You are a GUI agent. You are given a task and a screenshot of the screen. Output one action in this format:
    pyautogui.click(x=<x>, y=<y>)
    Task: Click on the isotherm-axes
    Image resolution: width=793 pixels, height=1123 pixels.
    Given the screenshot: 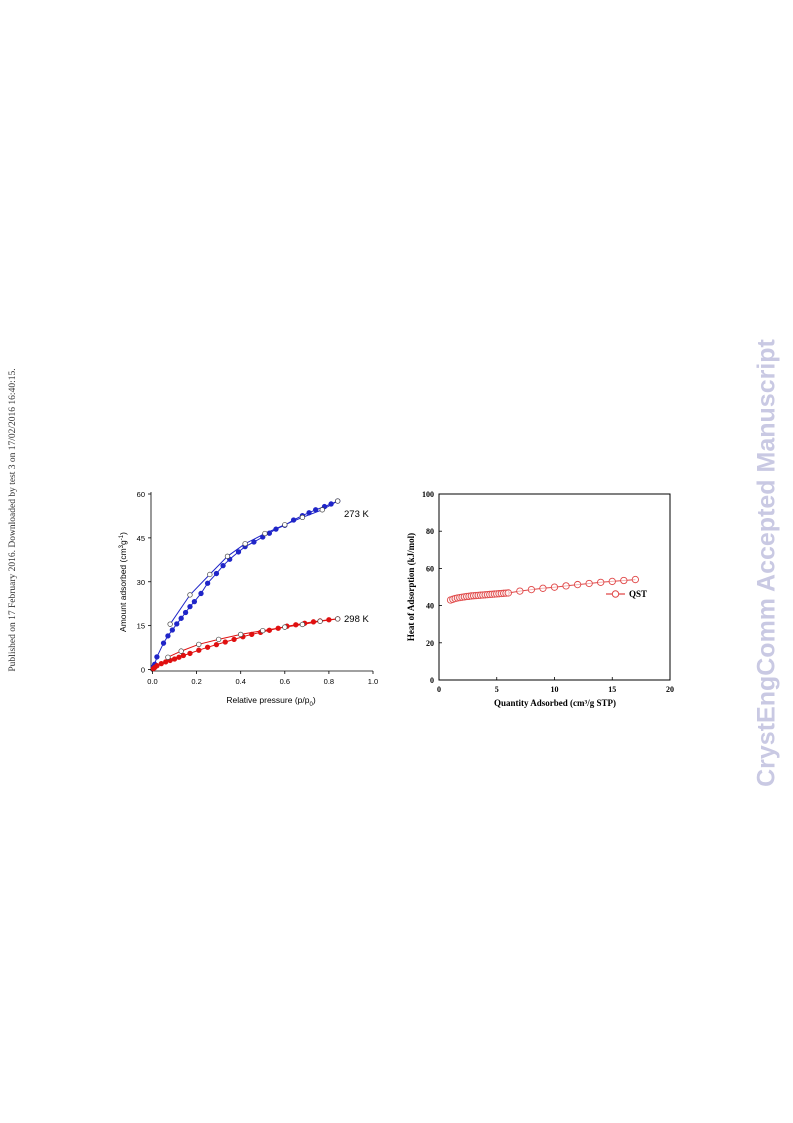 What is the action you would take?
    pyautogui.click(x=261, y=582)
    